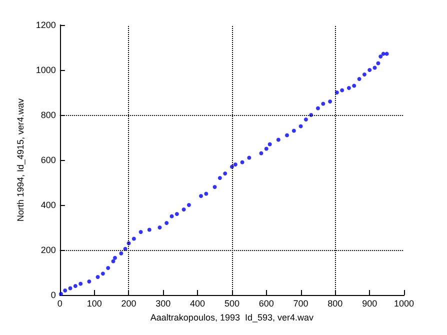 The width and height of the screenshot is (447, 335). What do you see at coordinates (46, 70) in the screenshot?
I see `y-tick-label: 1000` at bounding box center [46, 70].